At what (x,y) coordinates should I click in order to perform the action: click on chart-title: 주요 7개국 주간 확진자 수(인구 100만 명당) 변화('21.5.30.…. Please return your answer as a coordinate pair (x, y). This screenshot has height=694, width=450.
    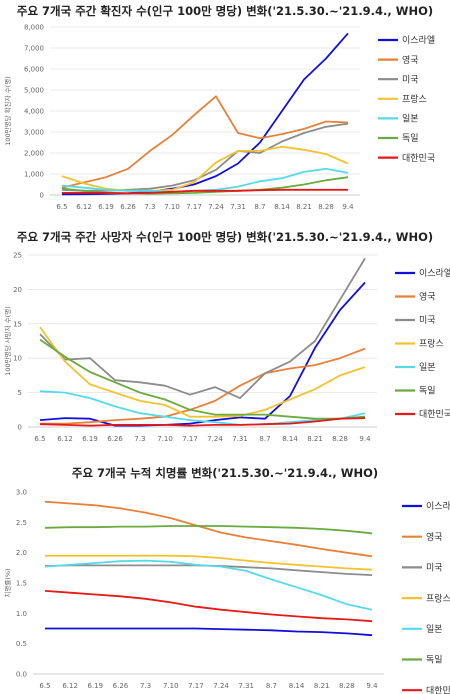
    Looking at the image, I should click on (225, 11).